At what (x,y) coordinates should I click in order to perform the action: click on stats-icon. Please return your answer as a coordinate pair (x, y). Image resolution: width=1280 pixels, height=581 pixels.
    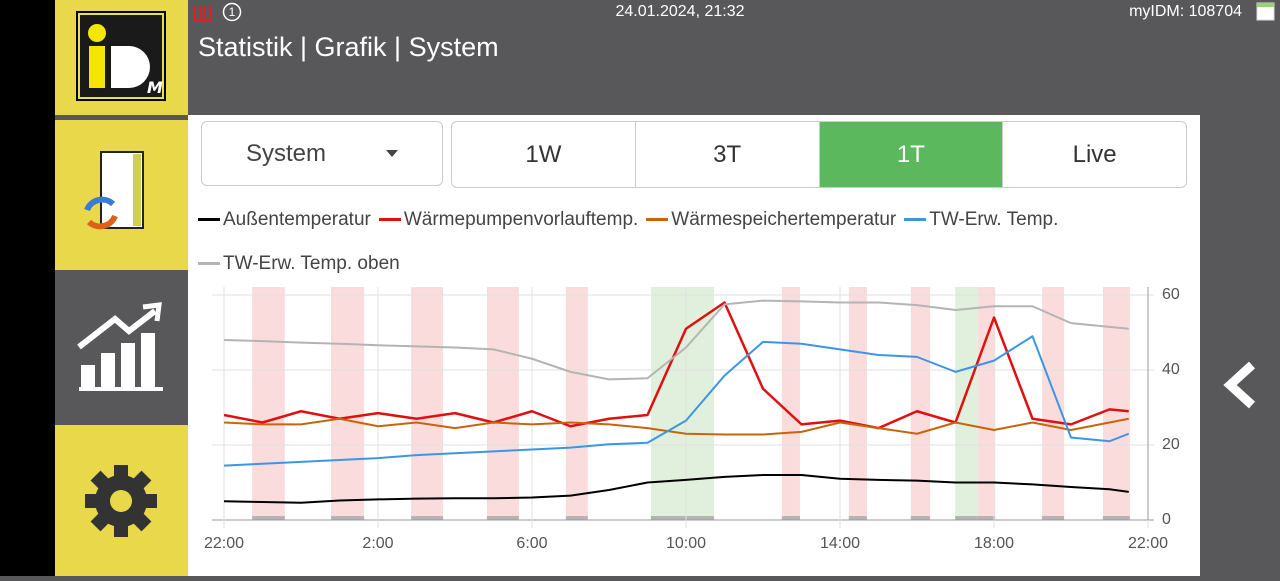
    Looking at the image, I should click on (120, 346).